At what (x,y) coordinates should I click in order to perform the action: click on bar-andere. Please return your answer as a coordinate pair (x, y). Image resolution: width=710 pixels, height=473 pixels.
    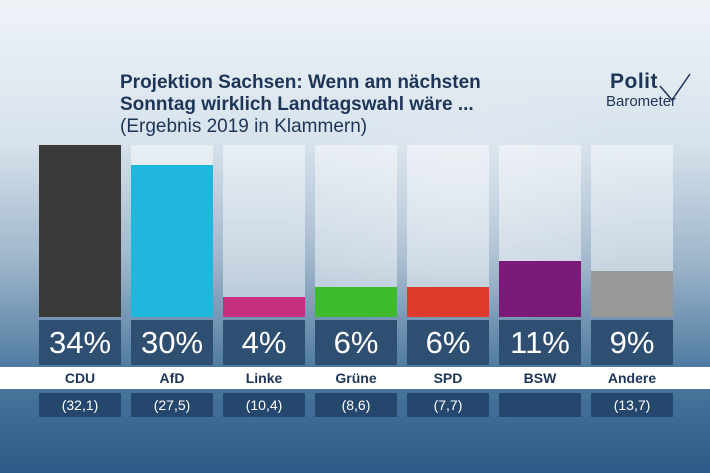
    Looking at the image, I should click on (632, 294).